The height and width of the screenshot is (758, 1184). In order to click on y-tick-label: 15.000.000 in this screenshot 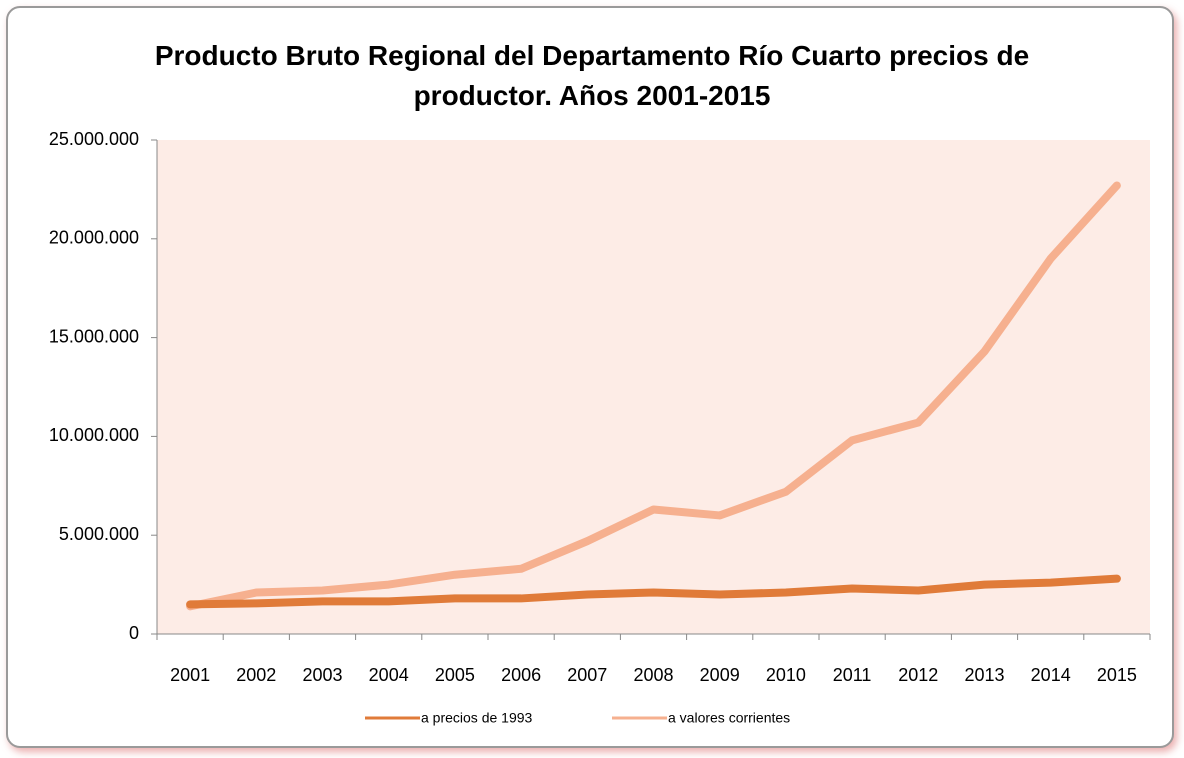, I will do `click(94, 336)`.